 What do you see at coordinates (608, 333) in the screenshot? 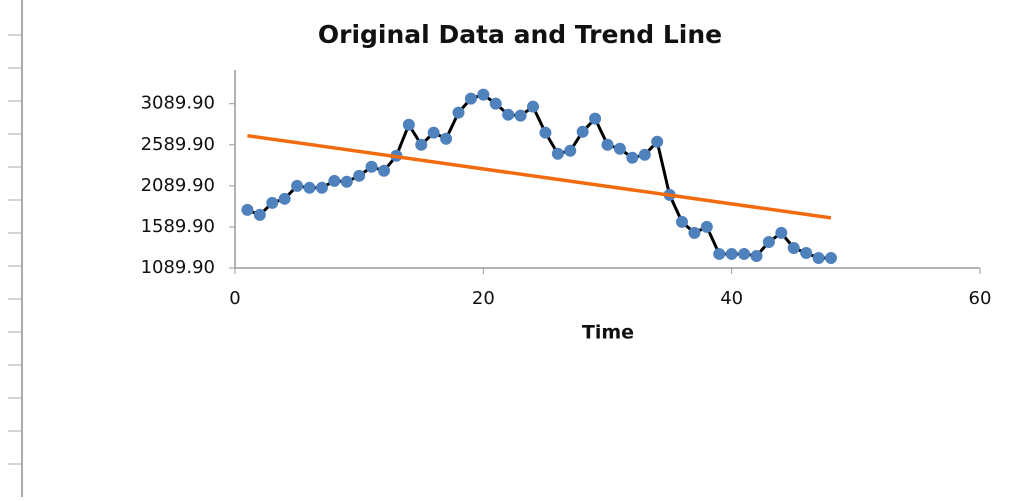
I see `x-axis-label: Time` at bounding box center [608, 333].